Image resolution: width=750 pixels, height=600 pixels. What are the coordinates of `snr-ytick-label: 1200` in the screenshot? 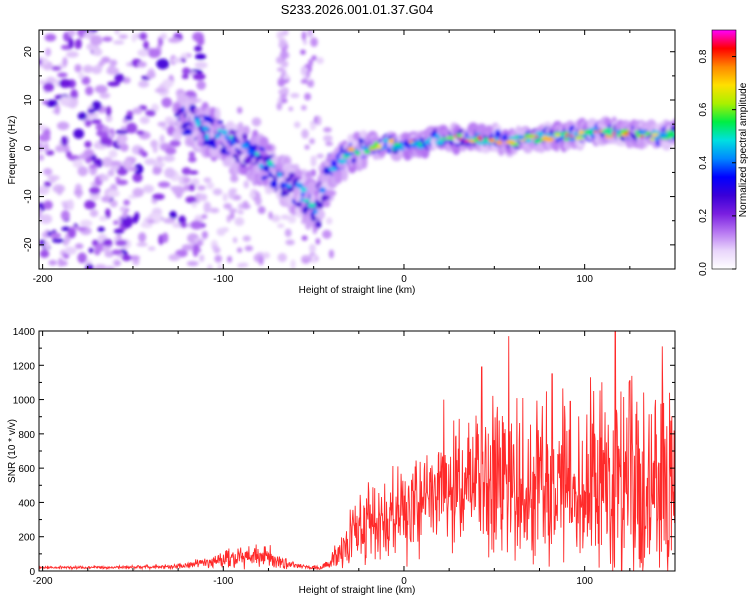 It's located at (24, 366).